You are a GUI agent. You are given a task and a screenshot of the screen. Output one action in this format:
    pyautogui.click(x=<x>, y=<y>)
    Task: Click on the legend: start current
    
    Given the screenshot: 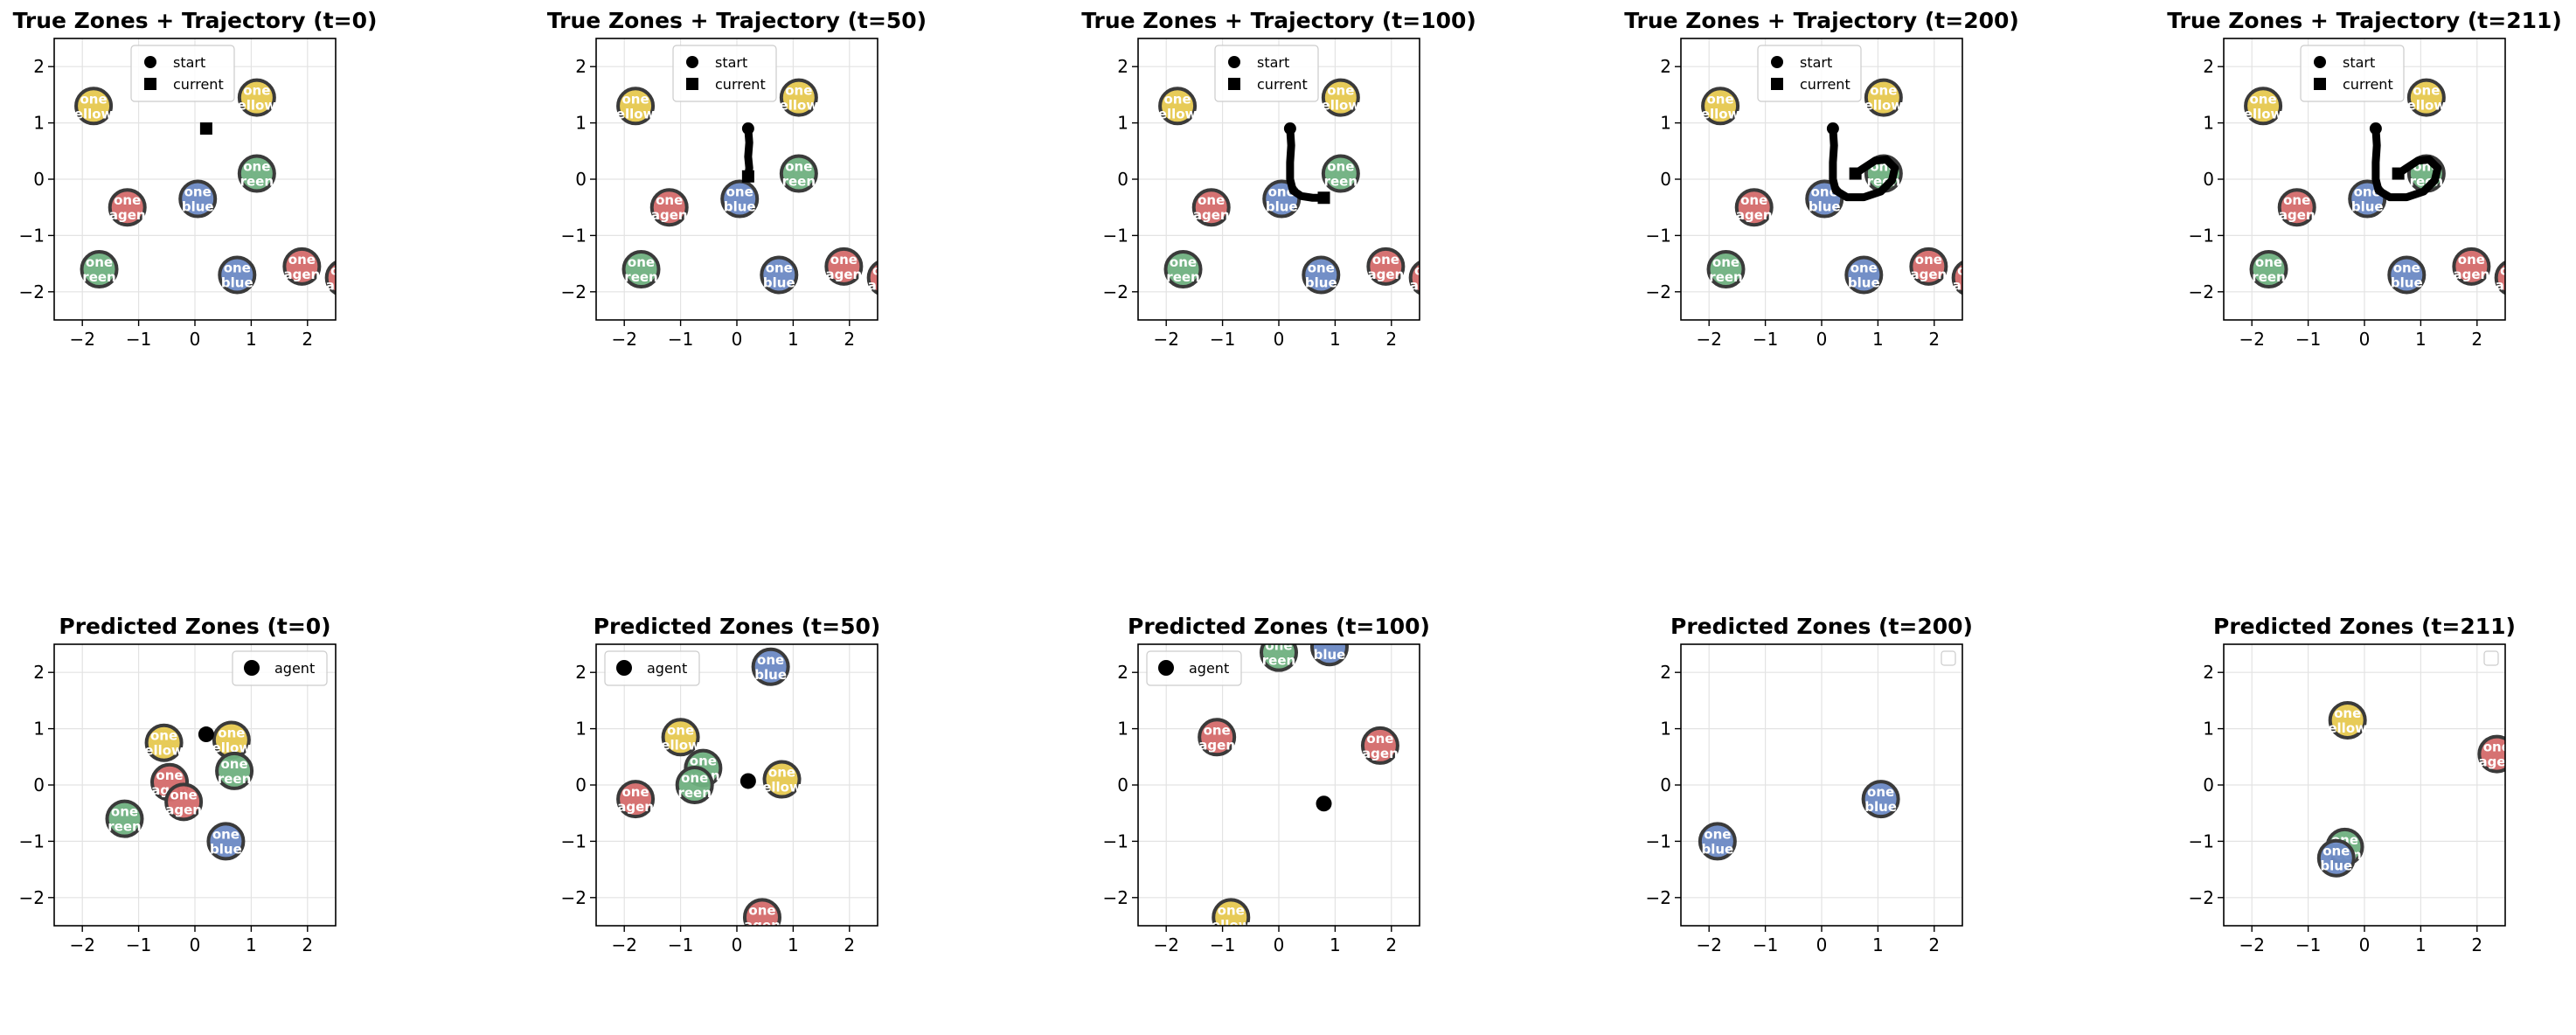 What is the action you would take?
    pyautogui.click(x=182, y=73)
    